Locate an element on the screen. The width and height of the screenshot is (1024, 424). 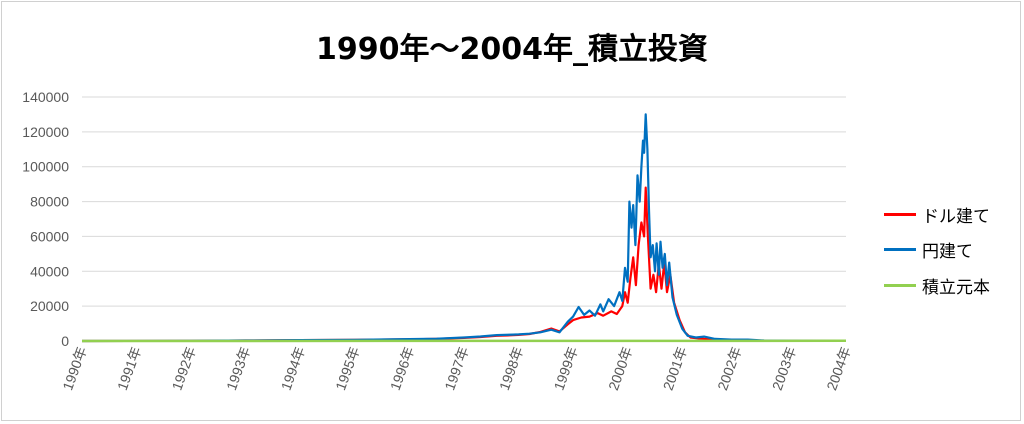
legend-item-yen: 円建て is located at coordinates (928, 250).